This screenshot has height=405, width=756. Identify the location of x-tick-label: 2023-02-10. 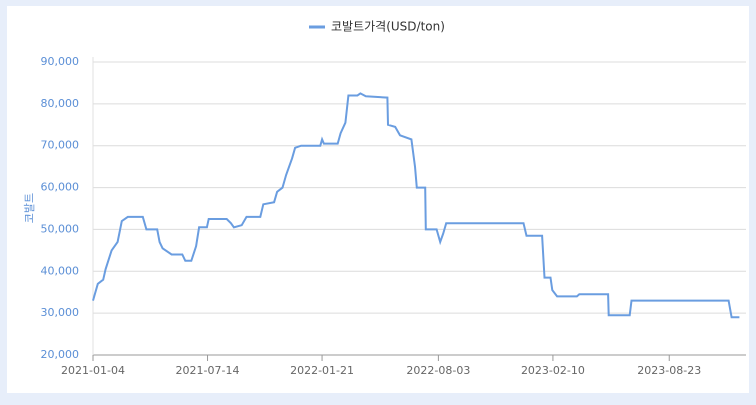
(553, 370).